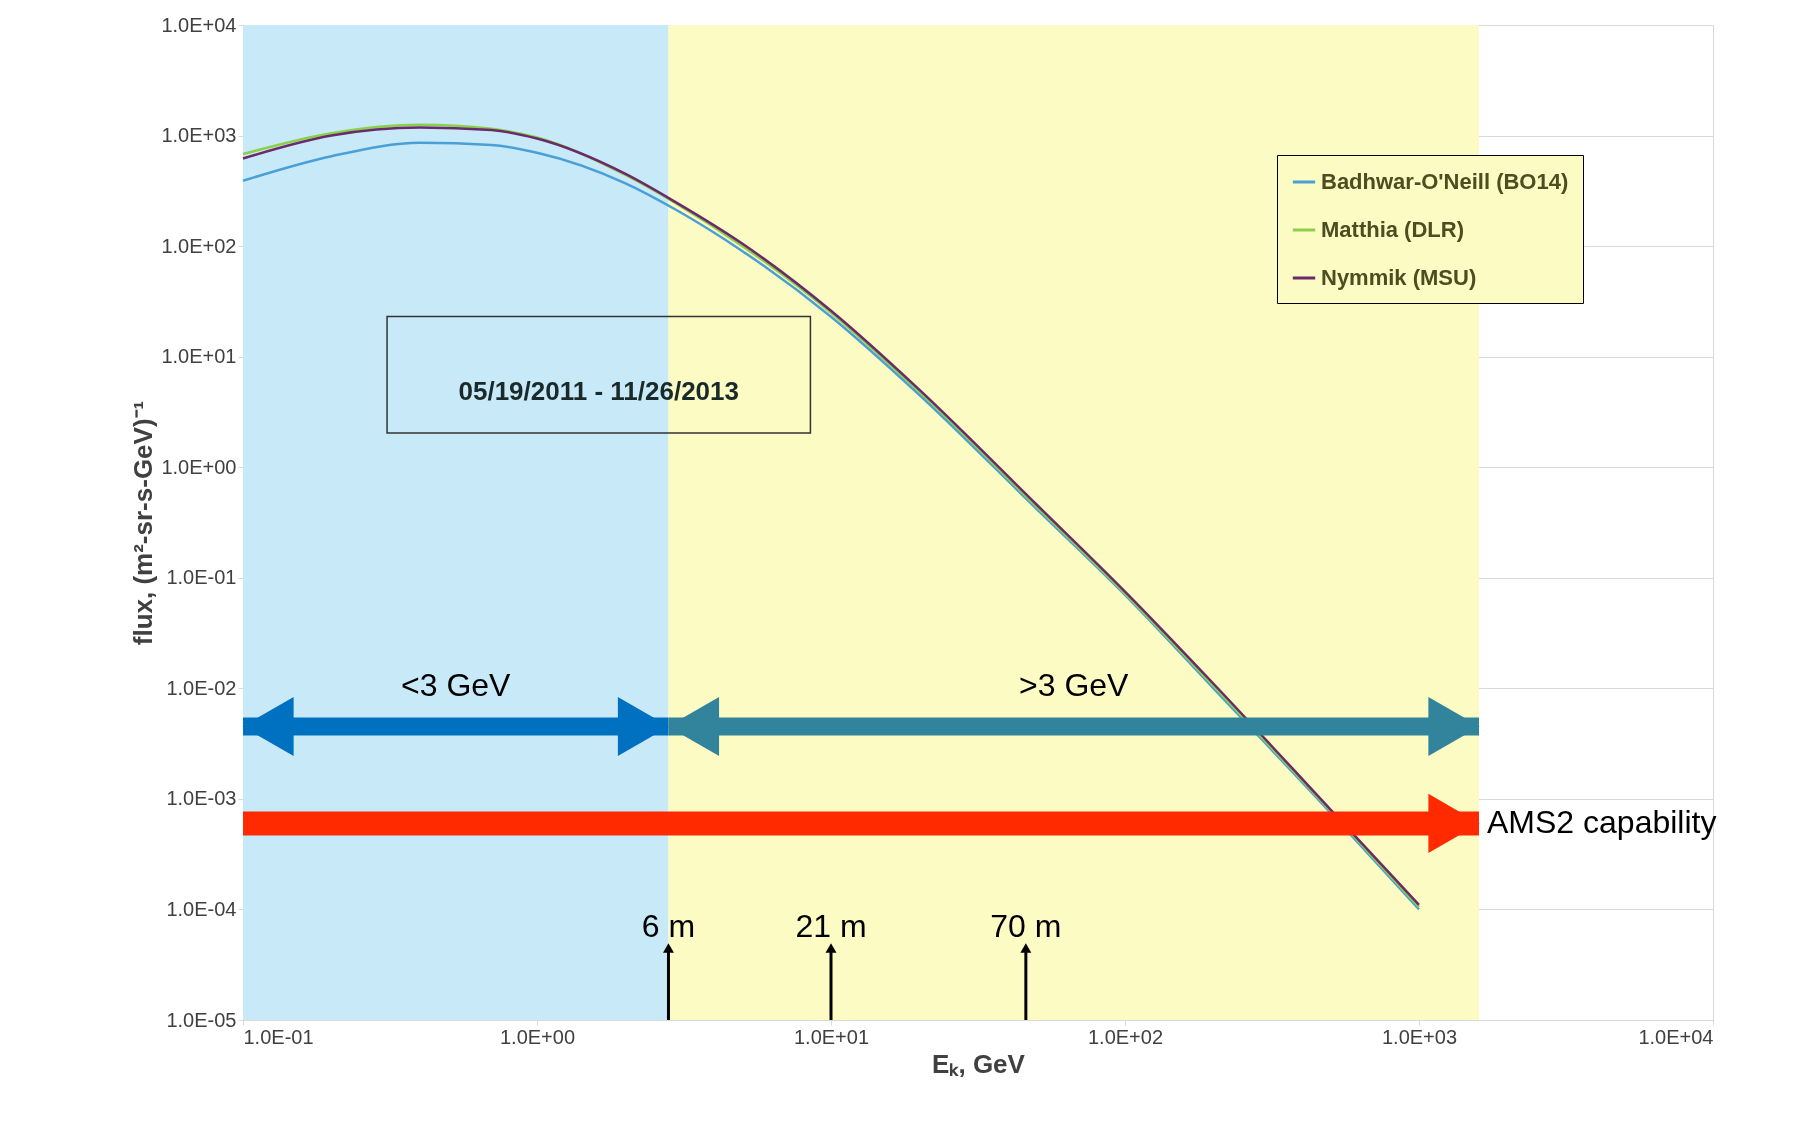 The width and height of the screenshot is (1819, 1136). I want to click on y-tick-label: 1.0E+04, so click(199, 24).